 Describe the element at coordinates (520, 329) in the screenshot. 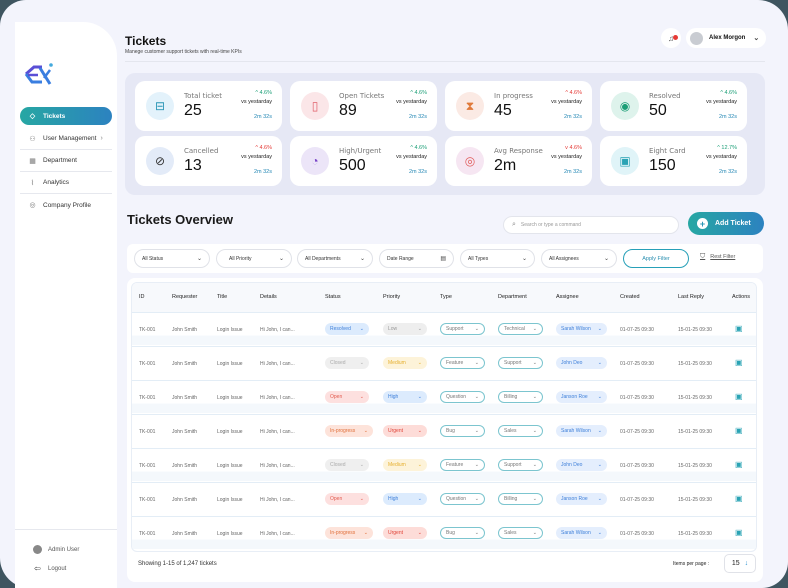

I see `department-dropdown: Technical ⌄` at that location.